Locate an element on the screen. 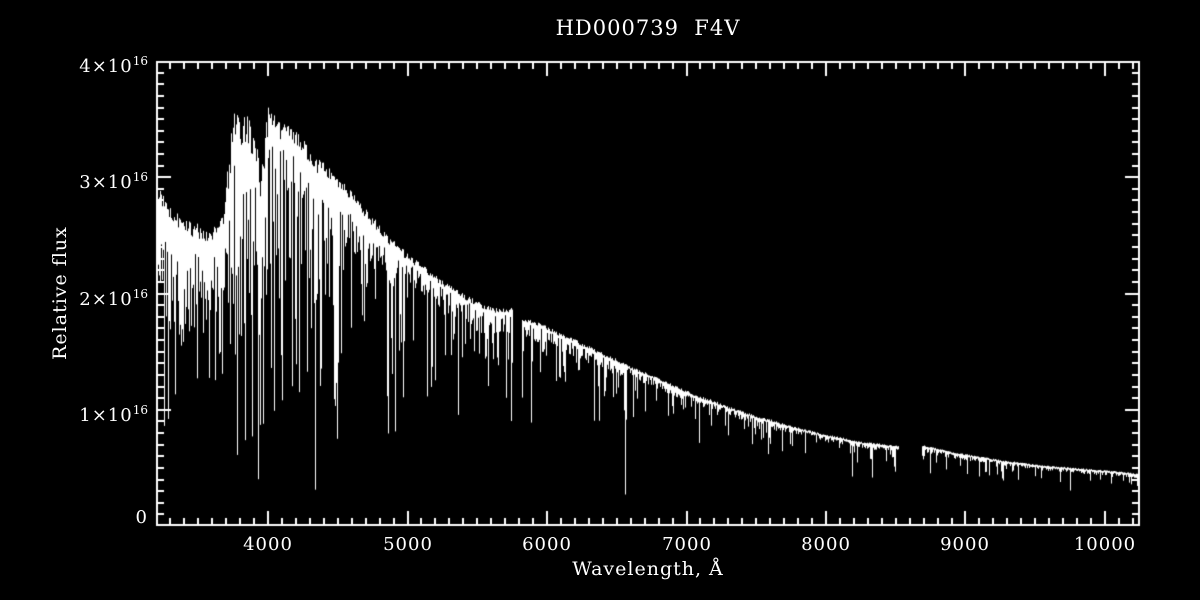 The width and height of the screenshot is (1200, 600). x-tick-label: 4000 is located at coordinates (268, 544).